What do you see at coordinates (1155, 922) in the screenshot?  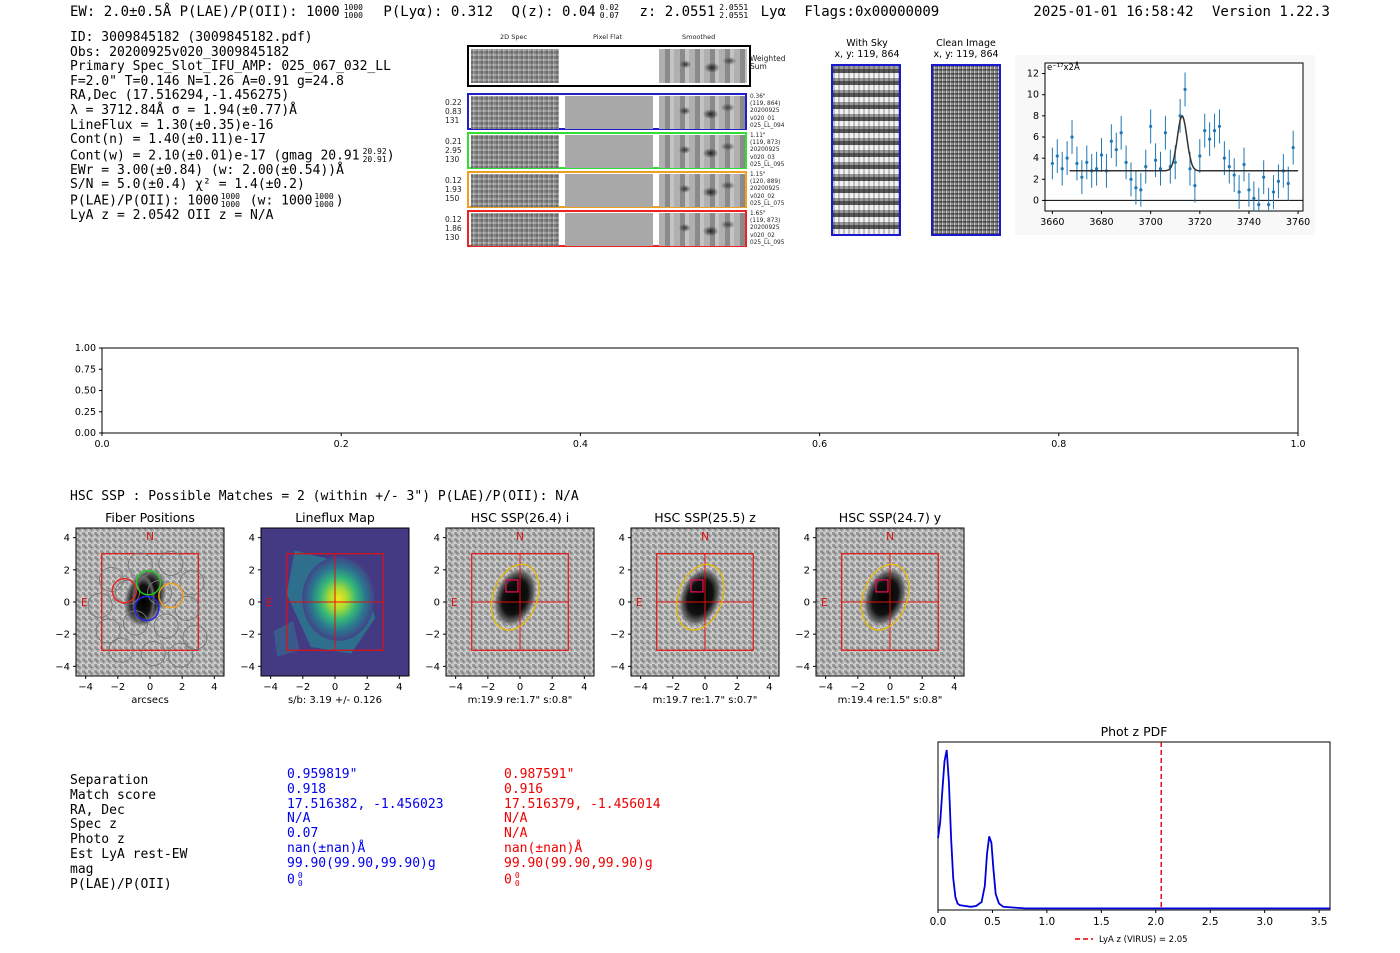 I see `photz-xtick-label: 2.0` at bounding box center [1155, 922].